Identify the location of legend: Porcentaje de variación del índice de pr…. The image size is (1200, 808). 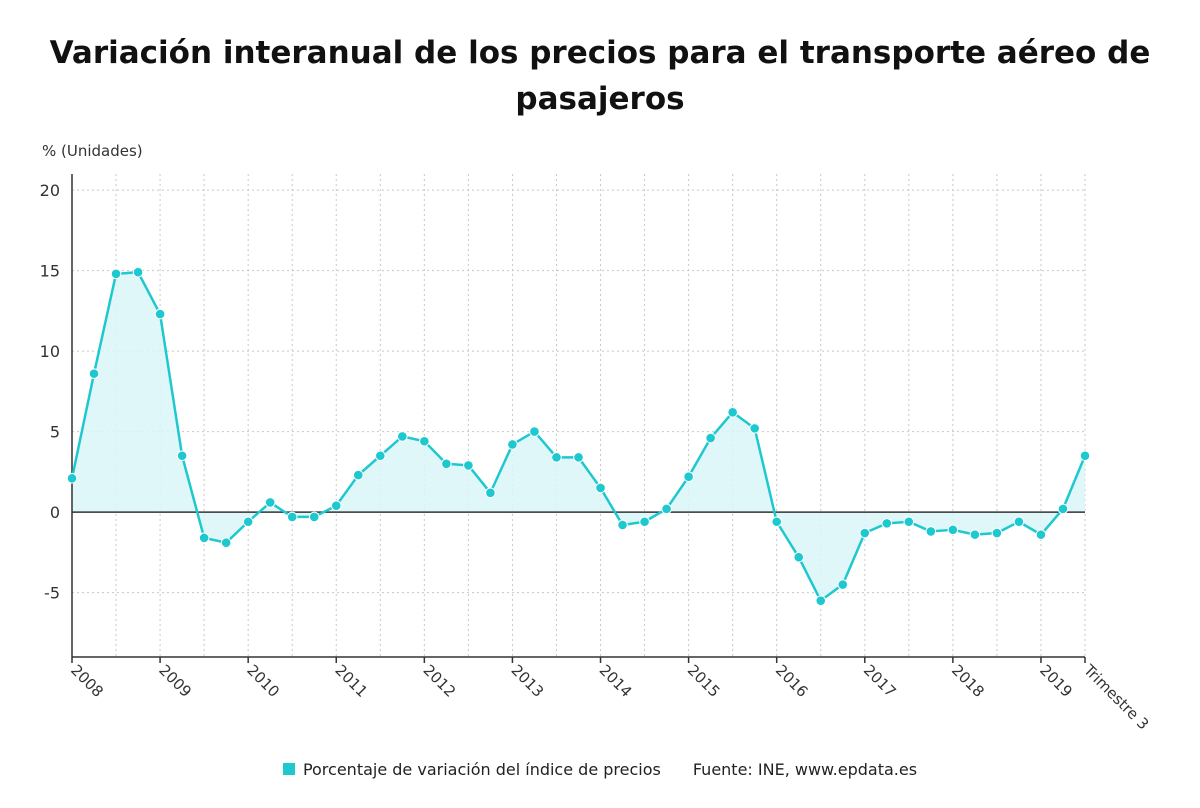
(600, 769).